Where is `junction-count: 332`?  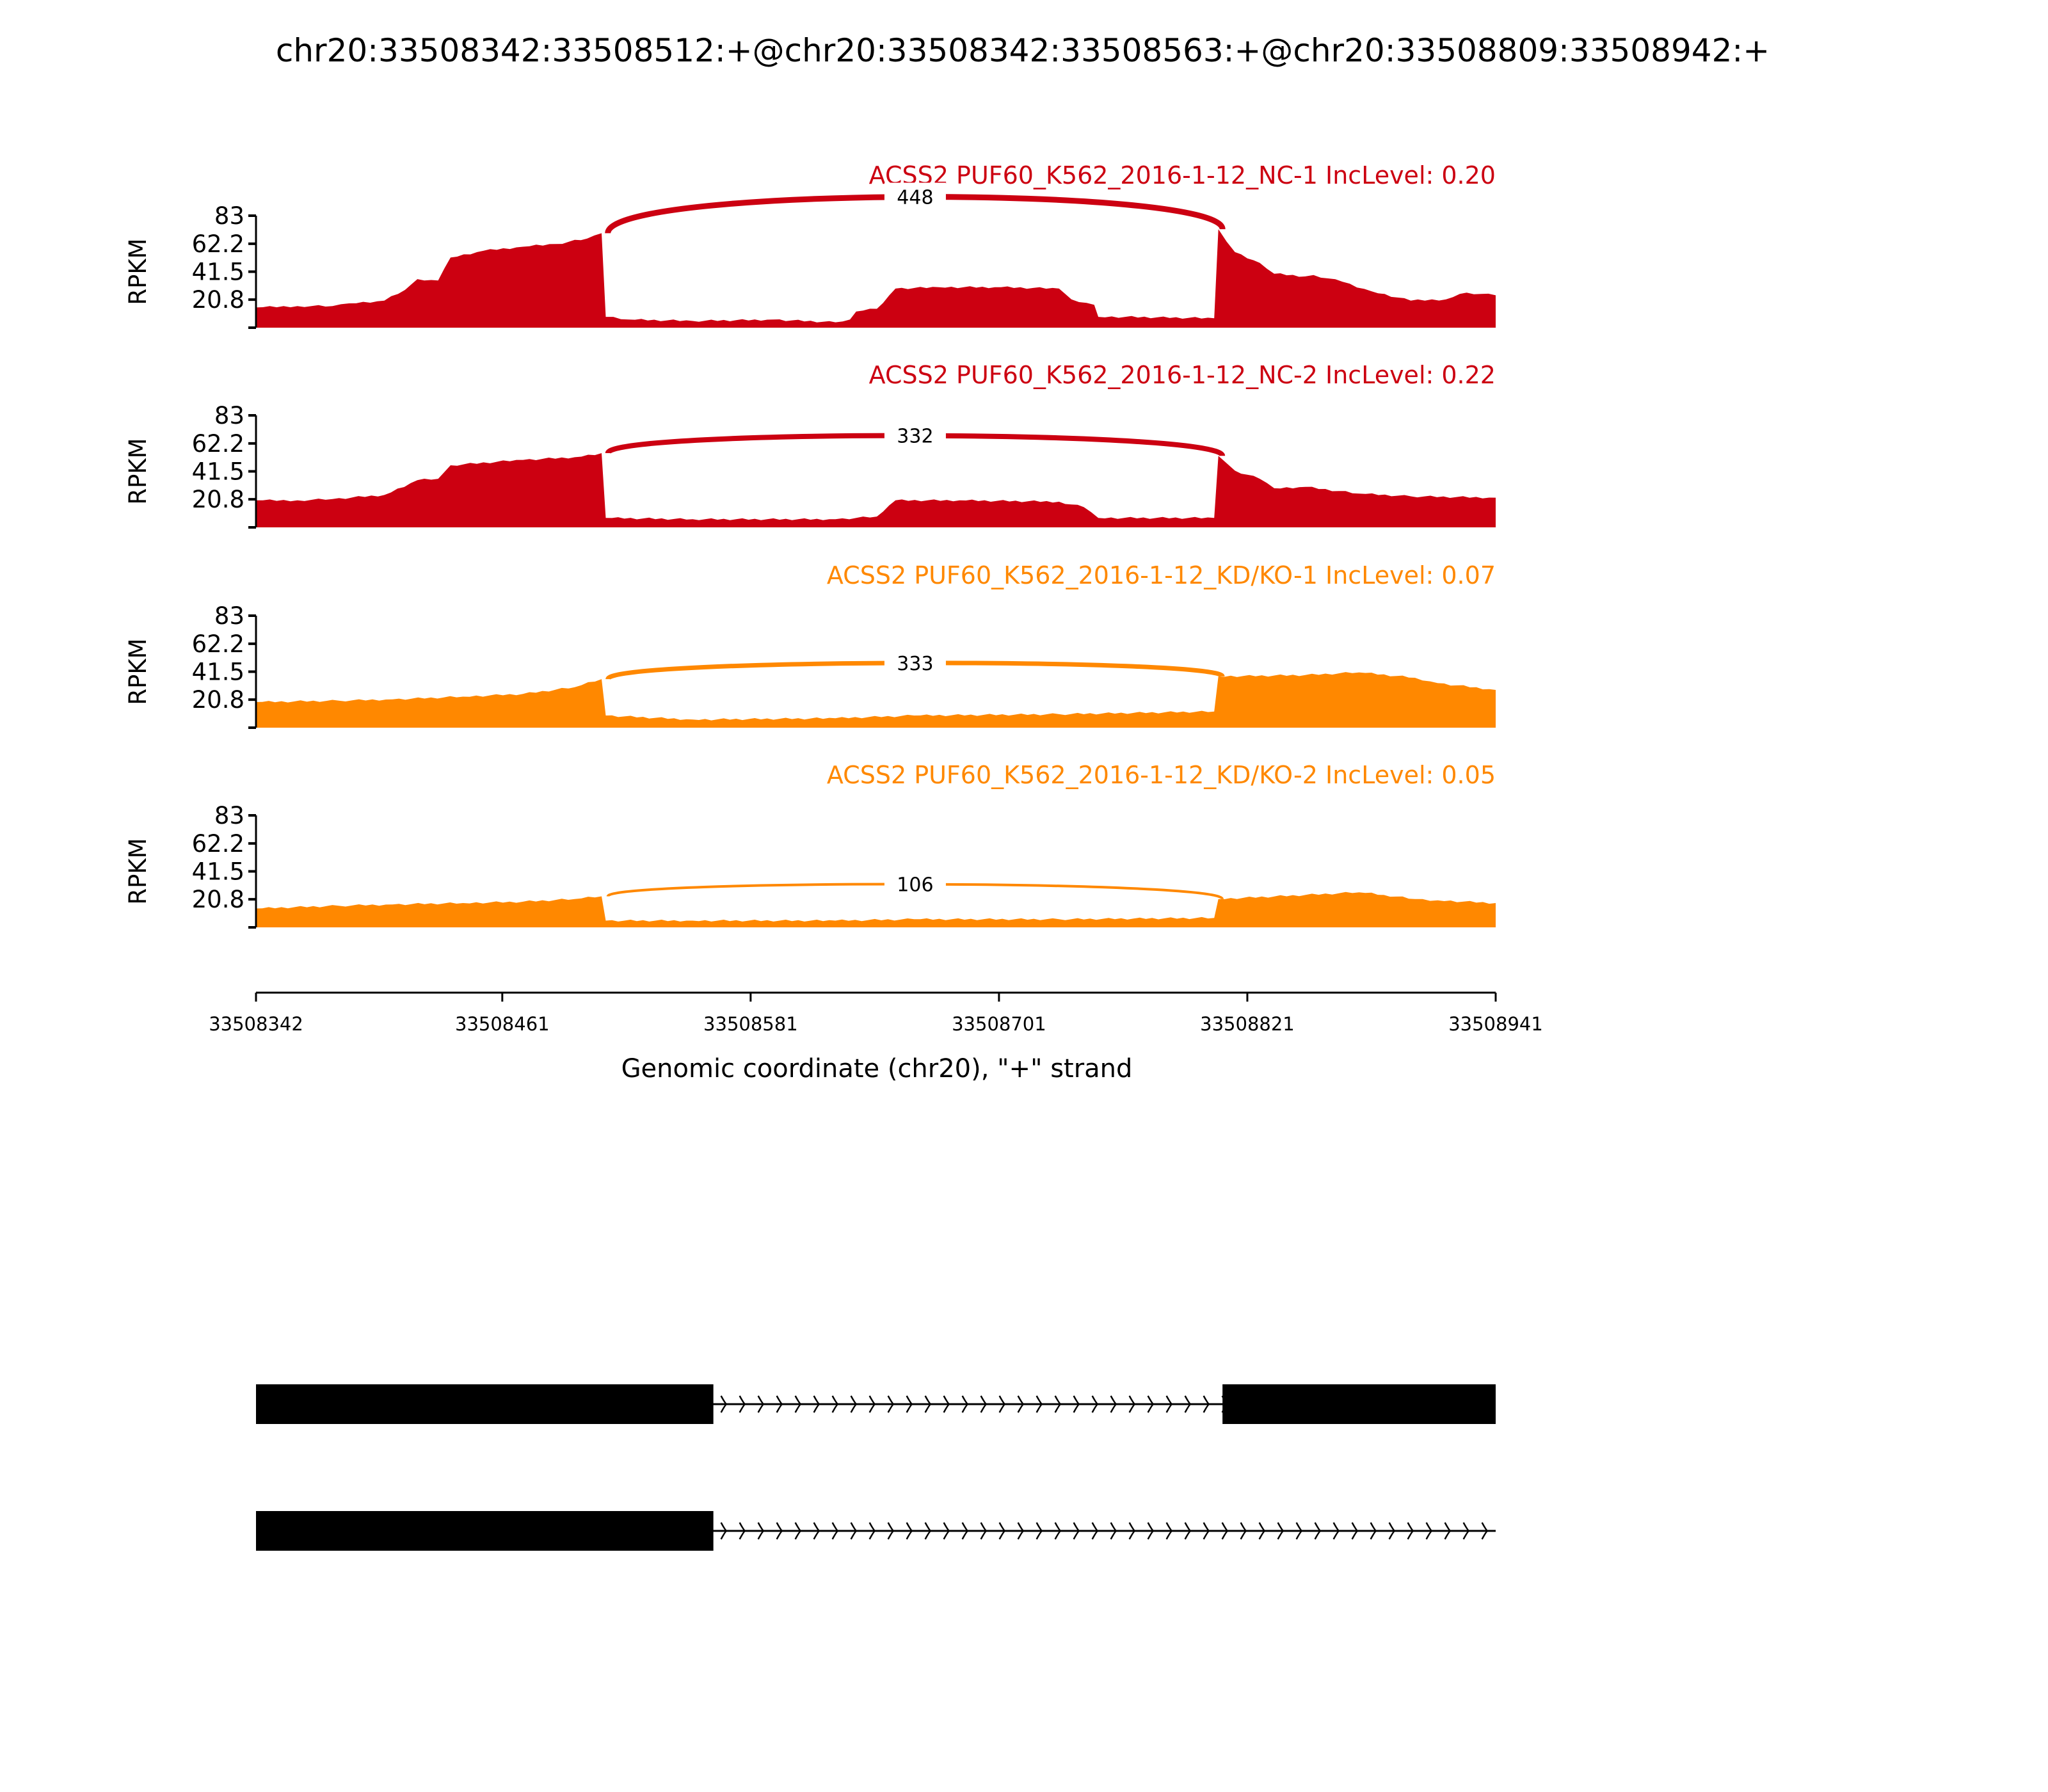
junction-count: 332 is located at coordinates (915, 437).